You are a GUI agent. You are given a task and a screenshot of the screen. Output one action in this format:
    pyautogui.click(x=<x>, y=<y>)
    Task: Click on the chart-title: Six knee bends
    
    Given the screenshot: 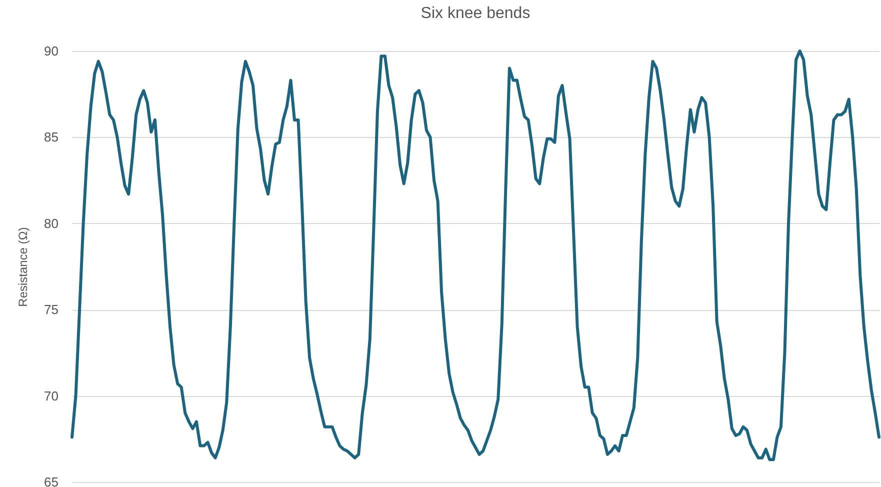 What is the action you would take?
    pyautogui.click(x=475, y=13)
    